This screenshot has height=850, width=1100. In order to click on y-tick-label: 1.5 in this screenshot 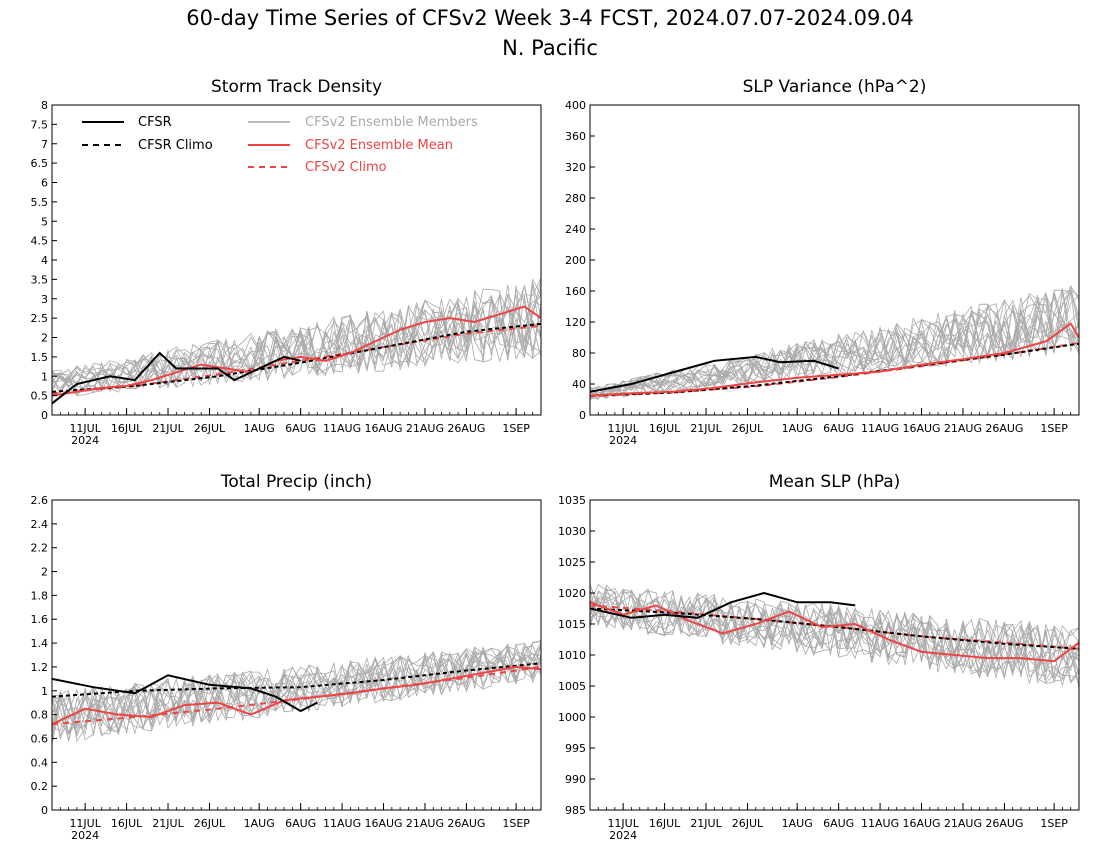, I will do `click(40, 357)`.